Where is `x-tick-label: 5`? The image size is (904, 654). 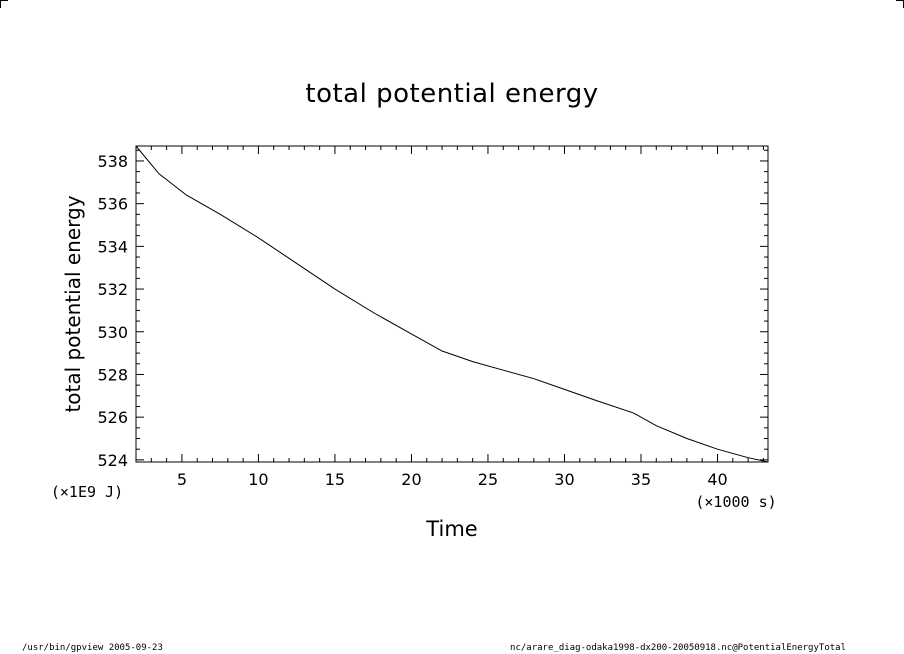 x-tick-label: 5 is located at coordinates (182, 479).